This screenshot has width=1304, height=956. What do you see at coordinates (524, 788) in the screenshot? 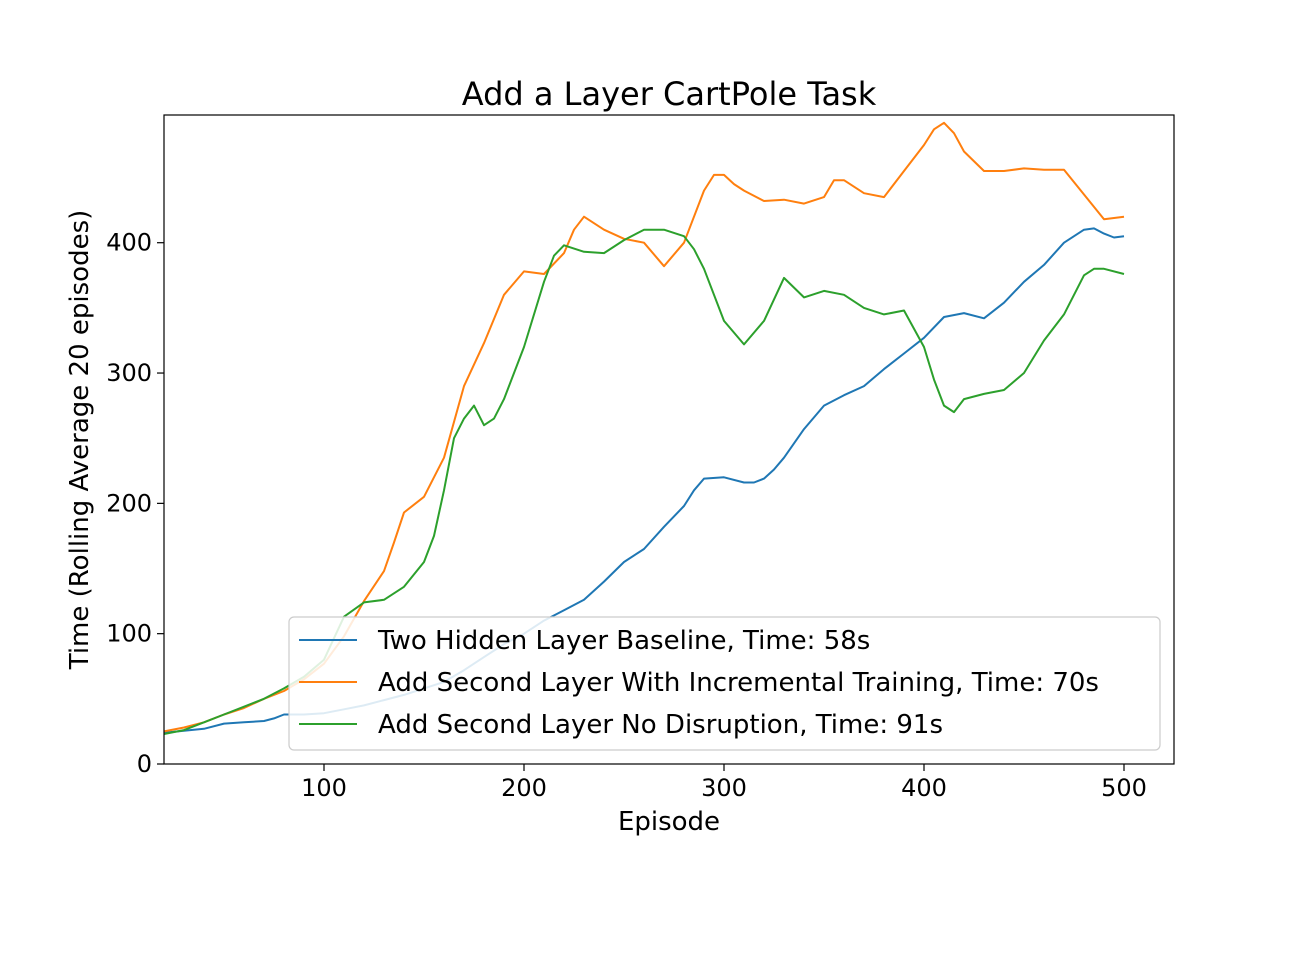
I see `x-tick-label: 200` at bounding box center [524, 788].